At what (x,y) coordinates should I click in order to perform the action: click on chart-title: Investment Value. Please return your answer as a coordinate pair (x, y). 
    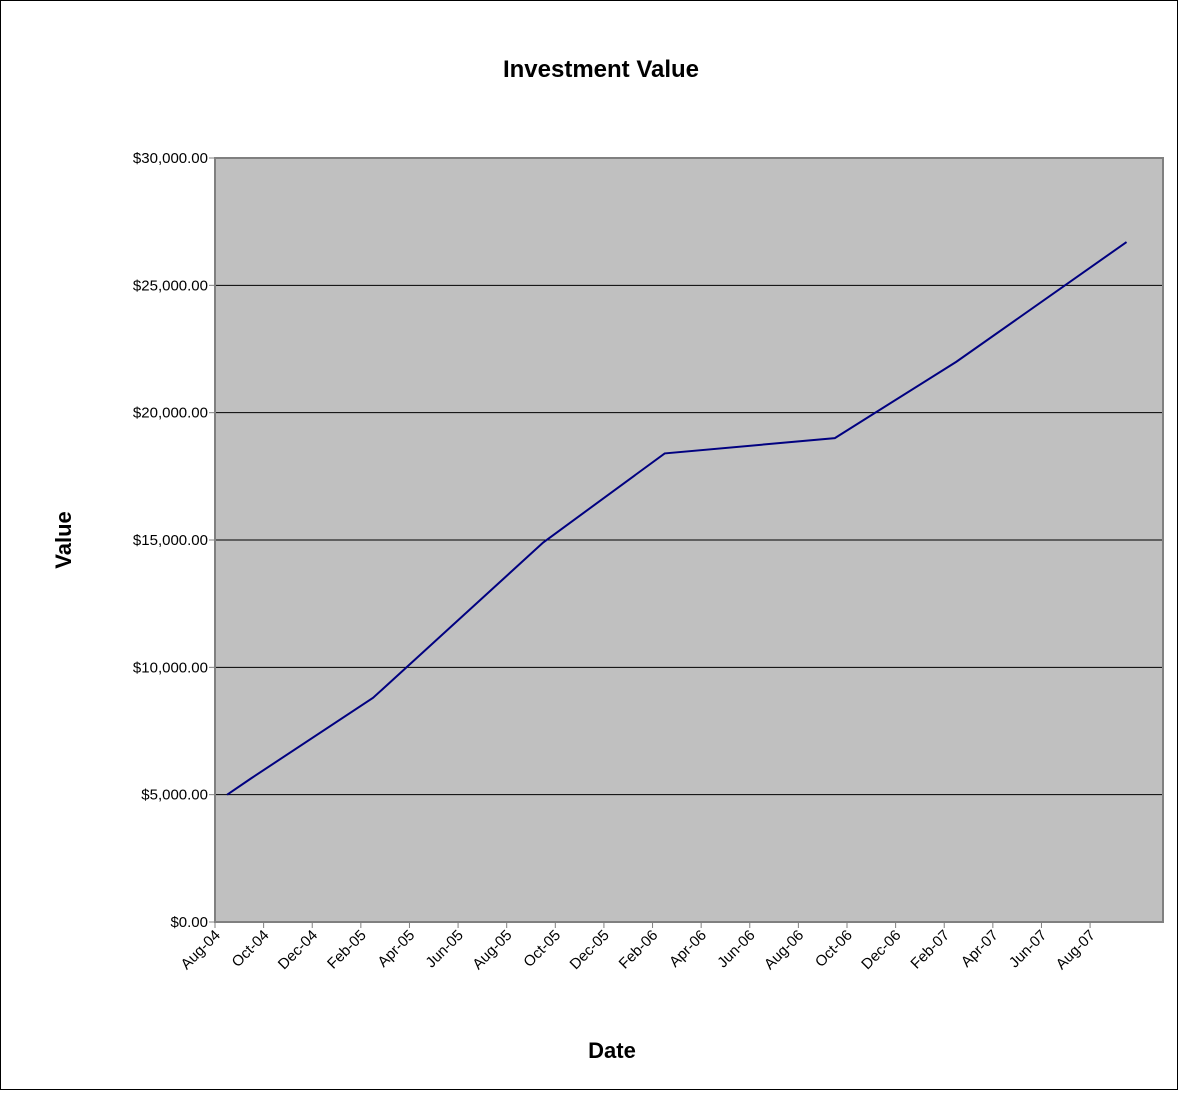
    Looking at the image, I should click on (601, 69).